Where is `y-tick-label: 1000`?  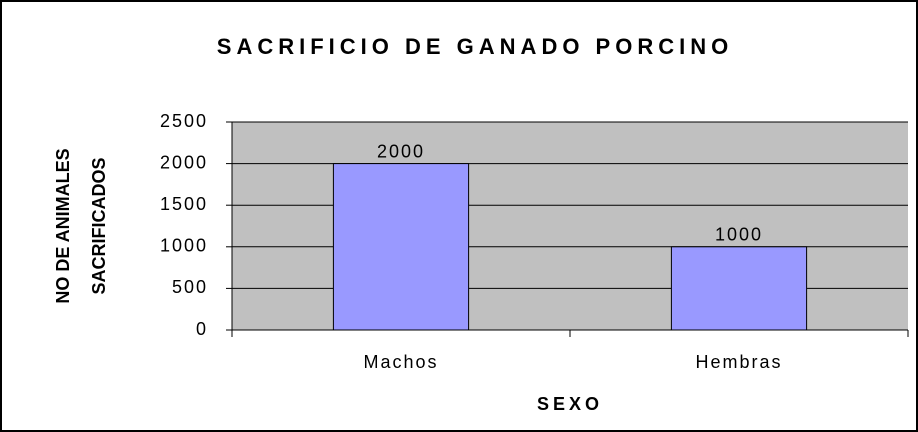
y-tick-label: 1000 is located at coordinates (184, 246).